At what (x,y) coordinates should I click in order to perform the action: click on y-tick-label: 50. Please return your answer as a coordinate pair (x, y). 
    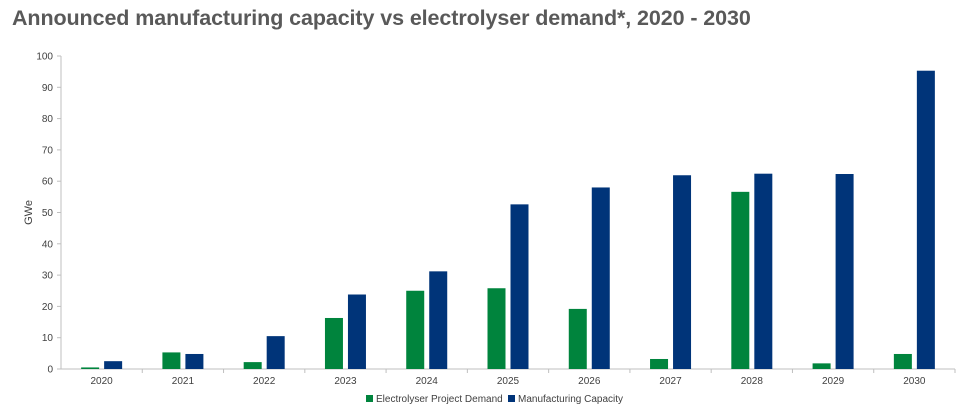
    Looking at the image, I should click on (48, 213).